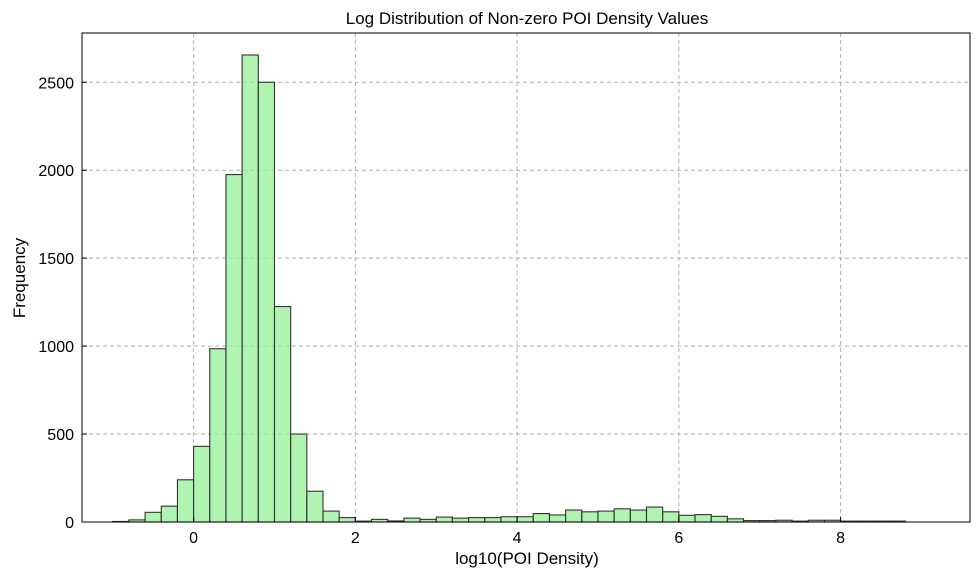  Describe the element at coordinates (56, 347) in the screenshot. I see `y-tick-label: 1000` at that location.